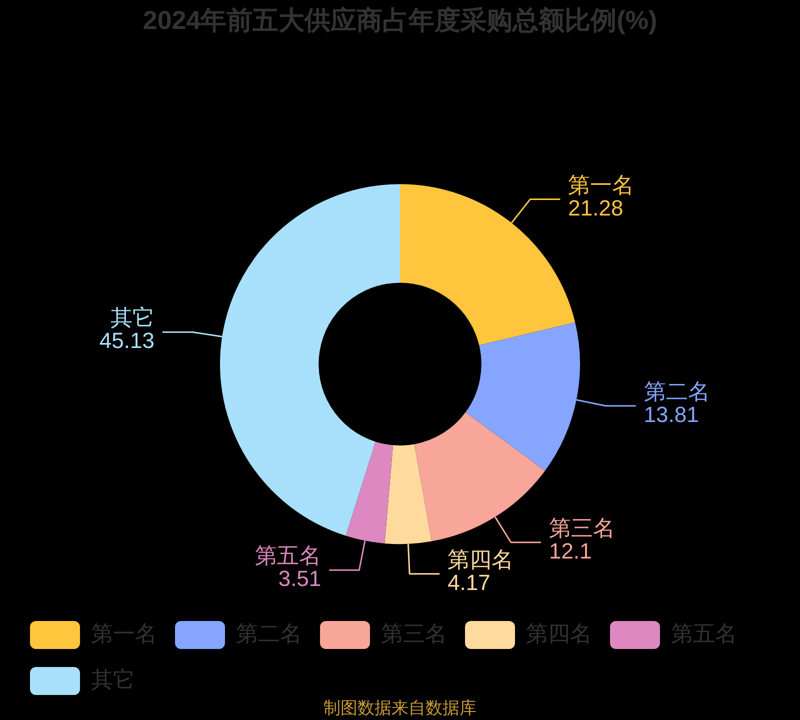  What do you see at coordinates (288, 555) in the screenshot?
I see `slice-label: 第五名` at bounding box center [288, 555].